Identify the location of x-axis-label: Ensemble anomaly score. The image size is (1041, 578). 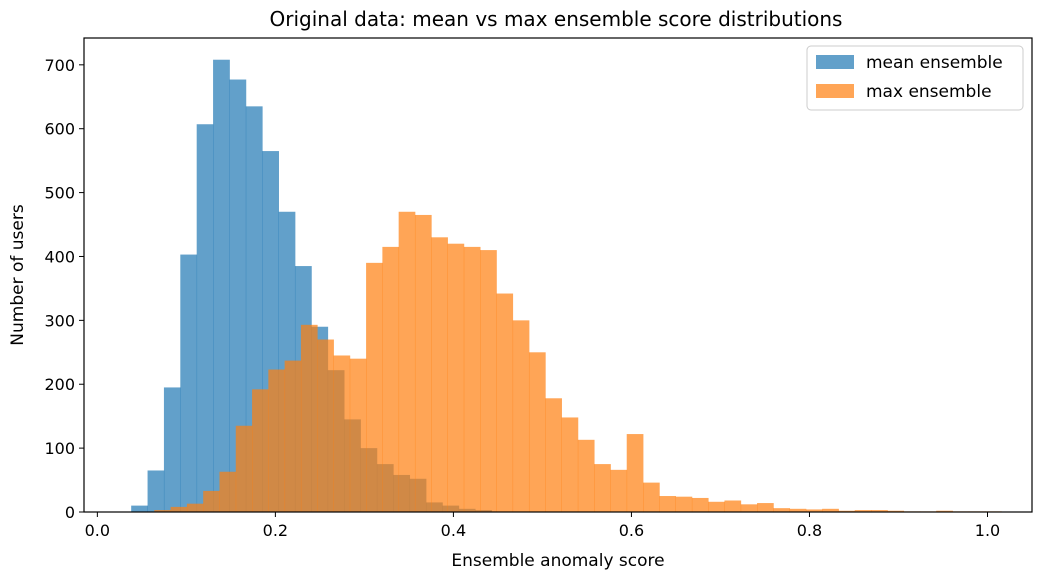
(557, 561).